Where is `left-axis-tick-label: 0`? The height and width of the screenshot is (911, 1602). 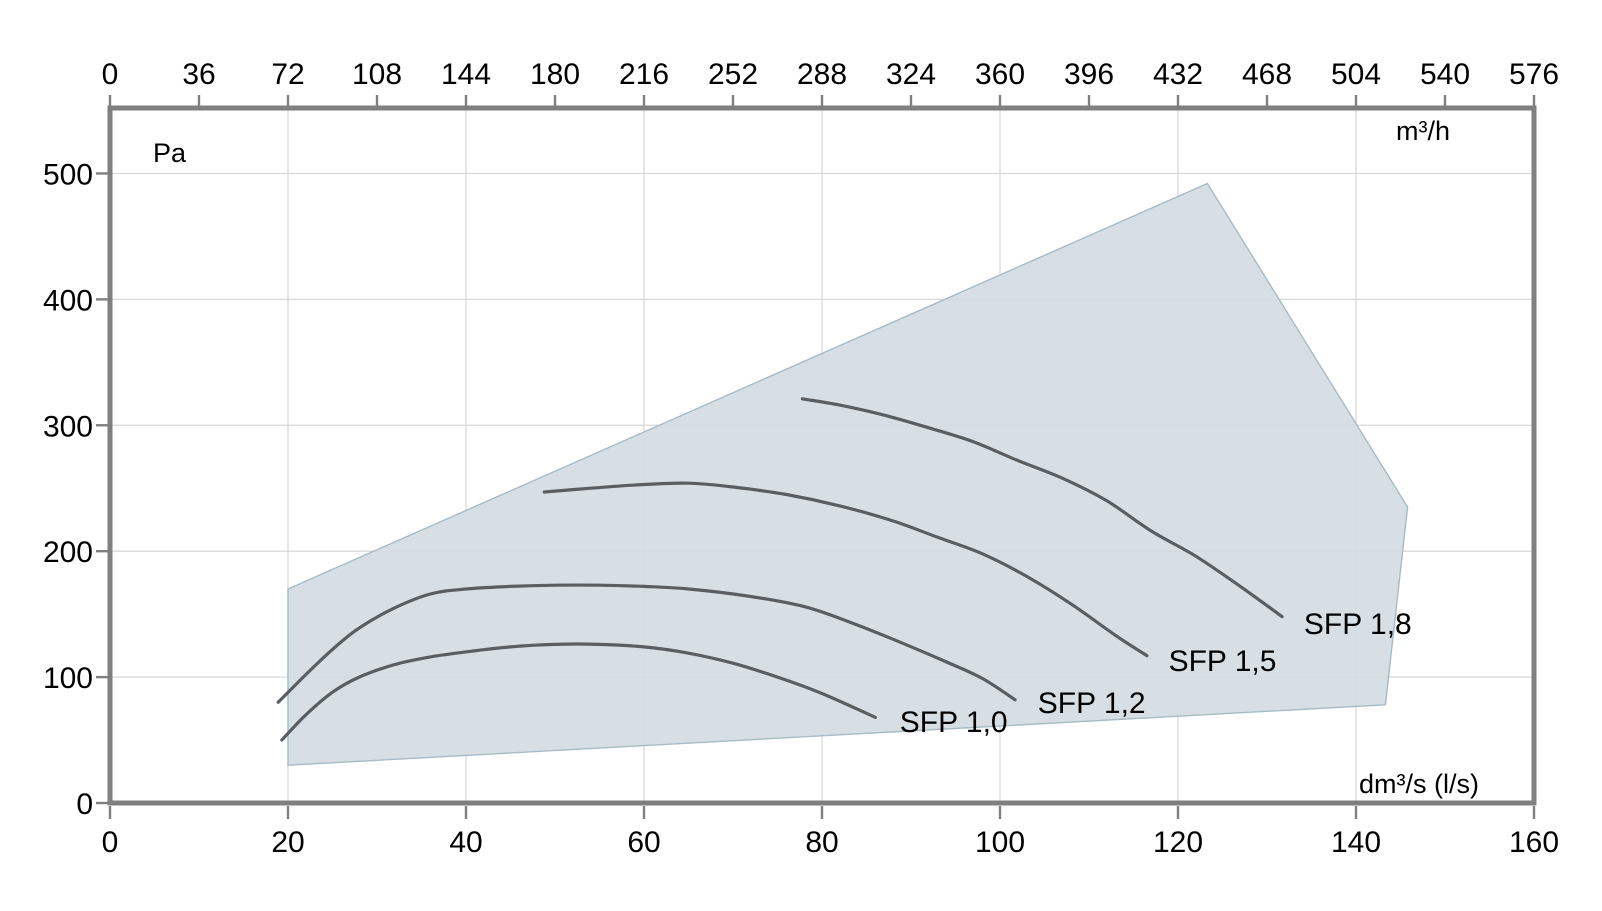
left-axis-tick-label: 0 is located at coordinates (84, 804).